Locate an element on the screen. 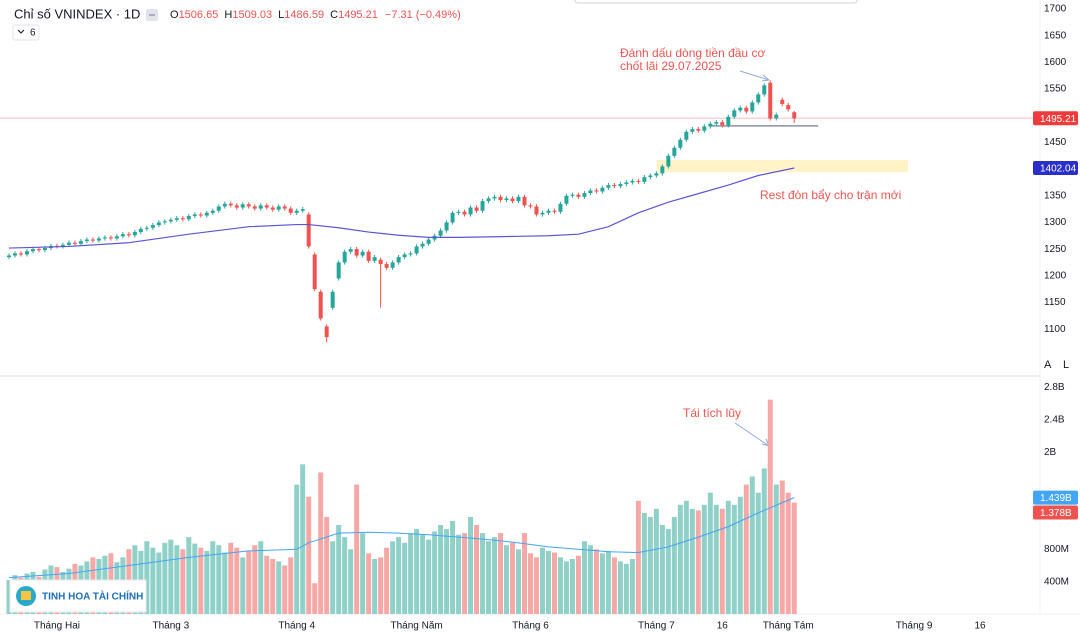 The height and width of the screenshot is (632, 1080). search-box-edge is located at coordinates (716, 2).